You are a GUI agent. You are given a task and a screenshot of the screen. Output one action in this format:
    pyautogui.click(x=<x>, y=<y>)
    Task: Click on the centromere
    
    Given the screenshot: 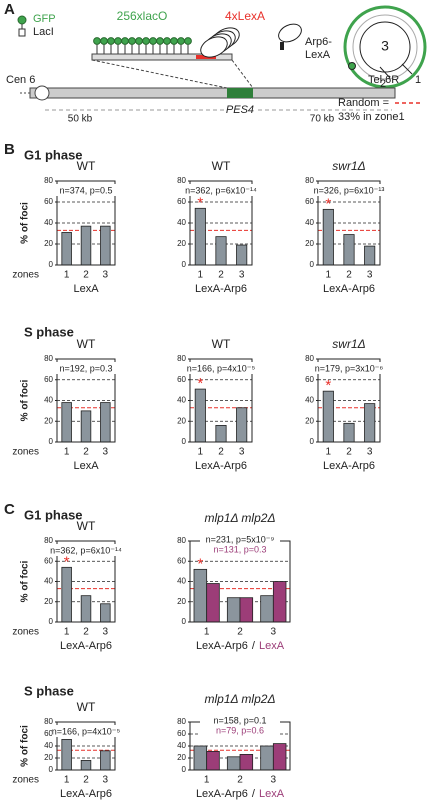 What is the action you would take?
    pyautogui.click(x=42, y=93)
    